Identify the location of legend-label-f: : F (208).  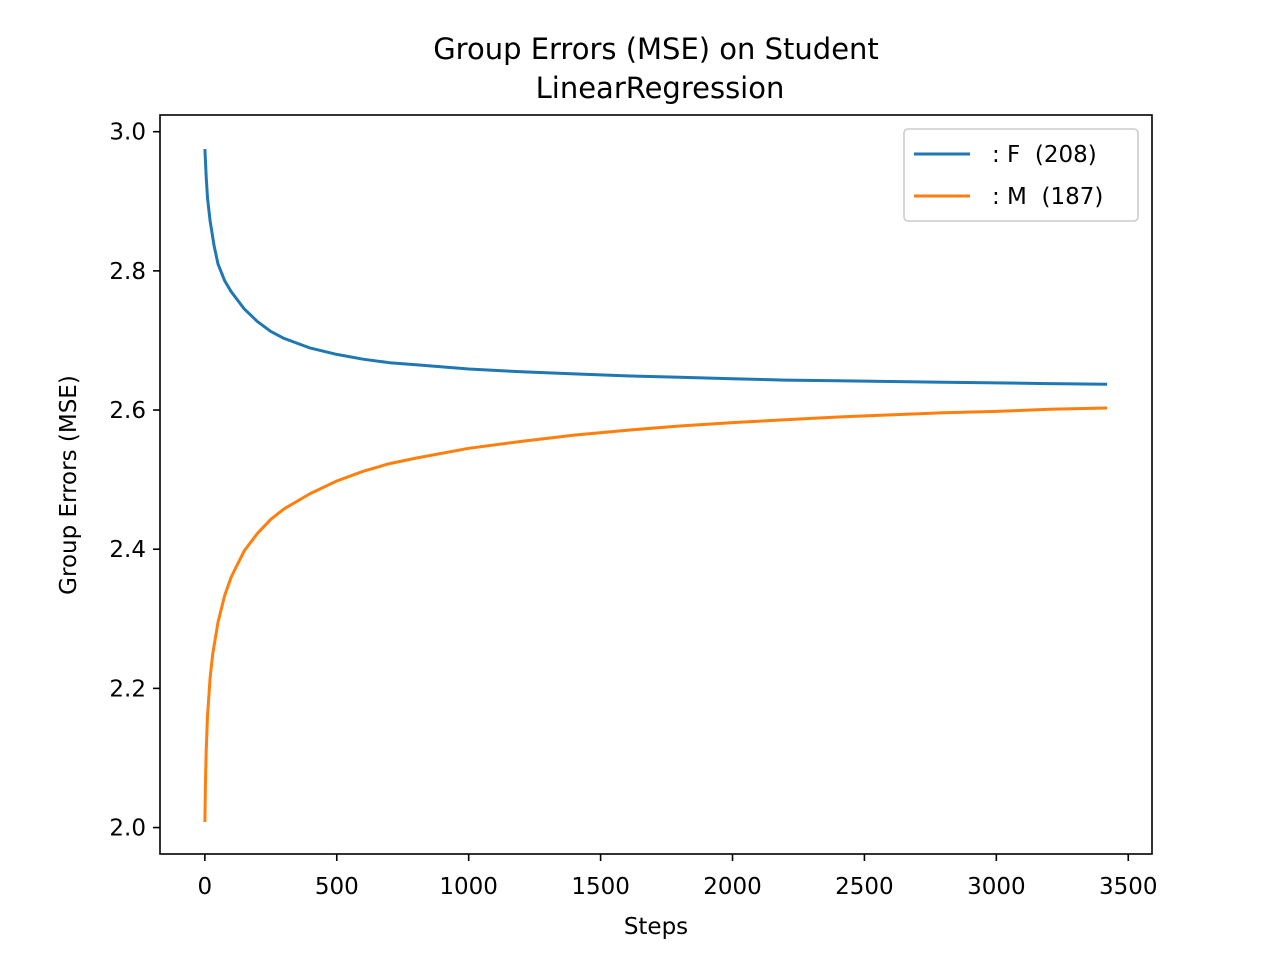
(1044, 155).